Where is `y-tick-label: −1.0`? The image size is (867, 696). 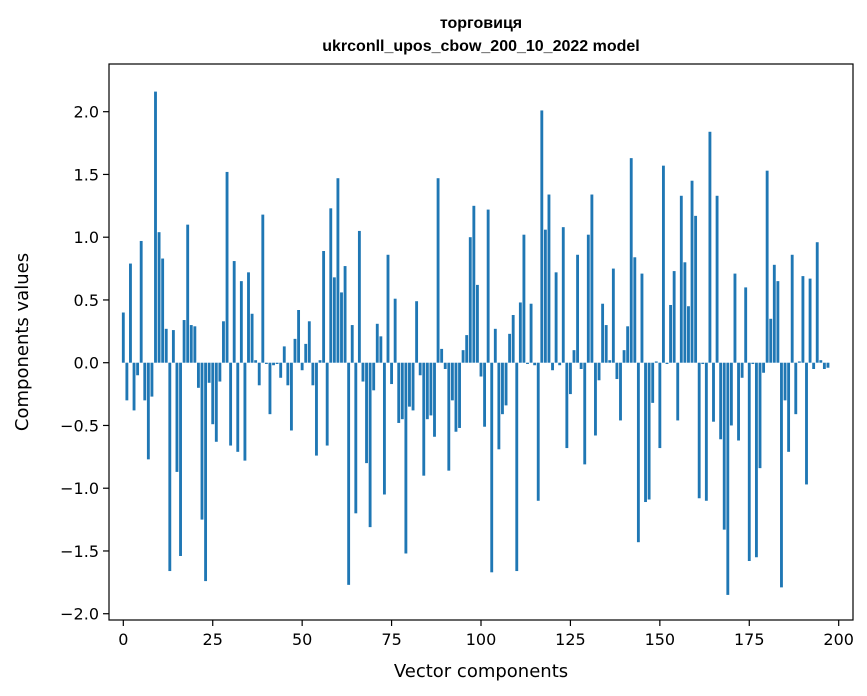 y-tick-label: −1.0 is located at coordinates (79, 488).